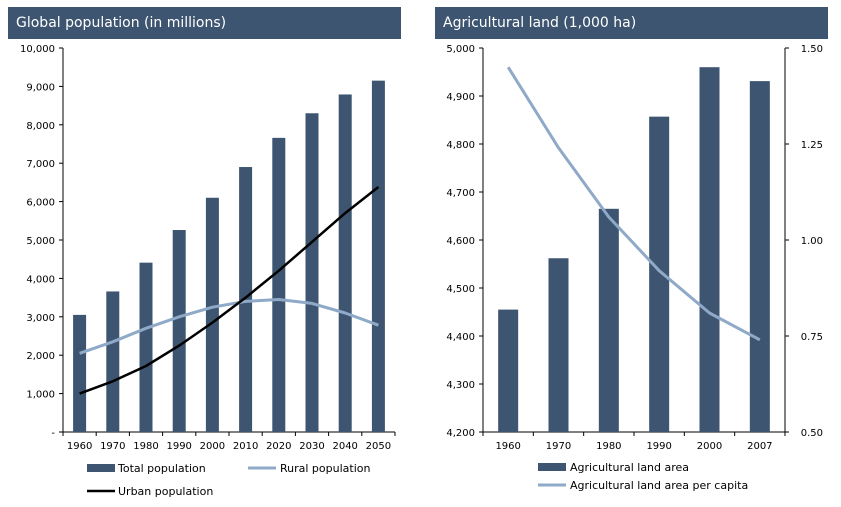 Image resolution: width=841 pixels, height=507 pixels. I want to click on pop-y-tick-label: 5,000, so click(40, 241).